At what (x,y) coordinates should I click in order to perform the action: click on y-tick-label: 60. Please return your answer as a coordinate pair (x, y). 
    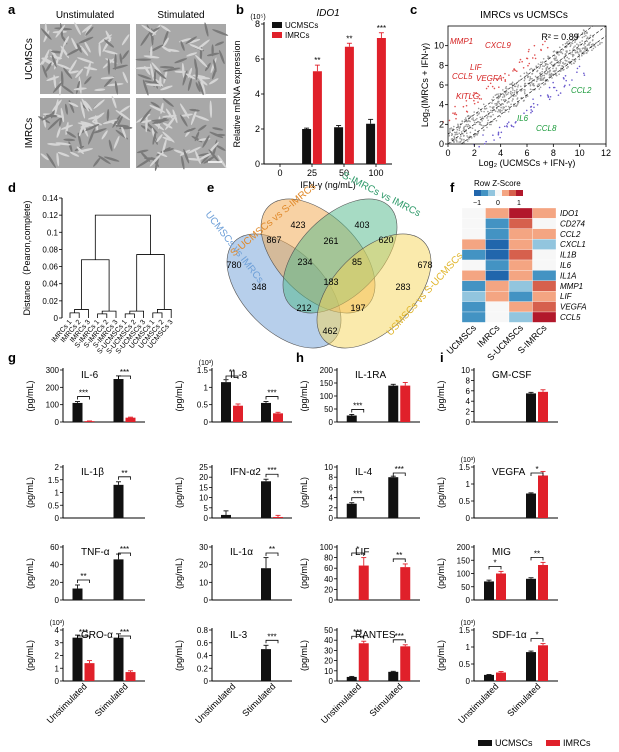
    Looking at the image, I should click on (328, 568).